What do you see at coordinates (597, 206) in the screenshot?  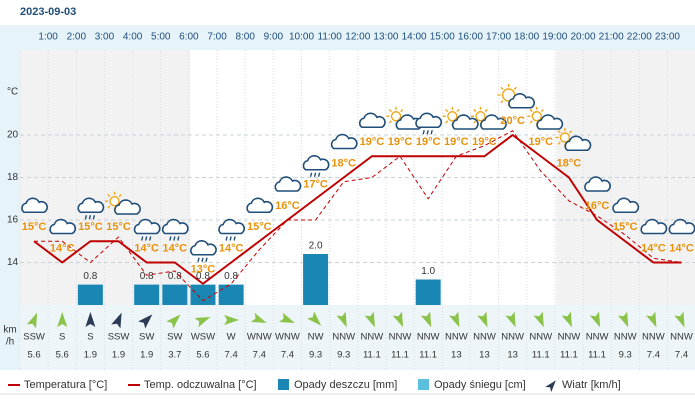 I see `temp-label: 16°C` at bounding box center [597, 206].